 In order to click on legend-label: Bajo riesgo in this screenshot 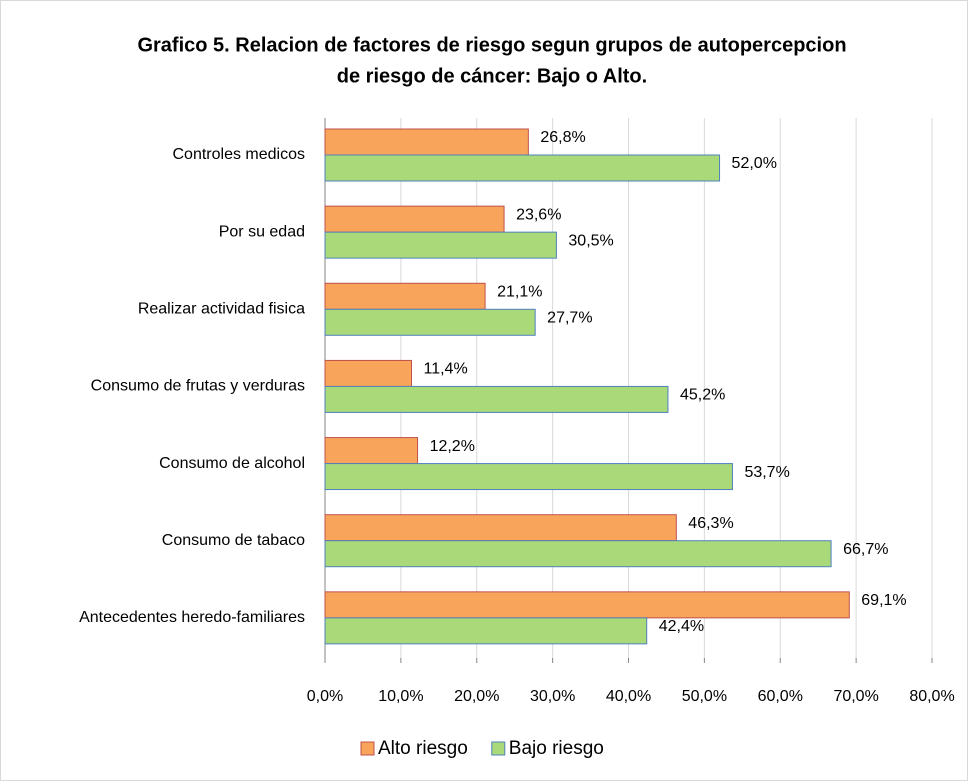, I will do `click(556, 748)`.